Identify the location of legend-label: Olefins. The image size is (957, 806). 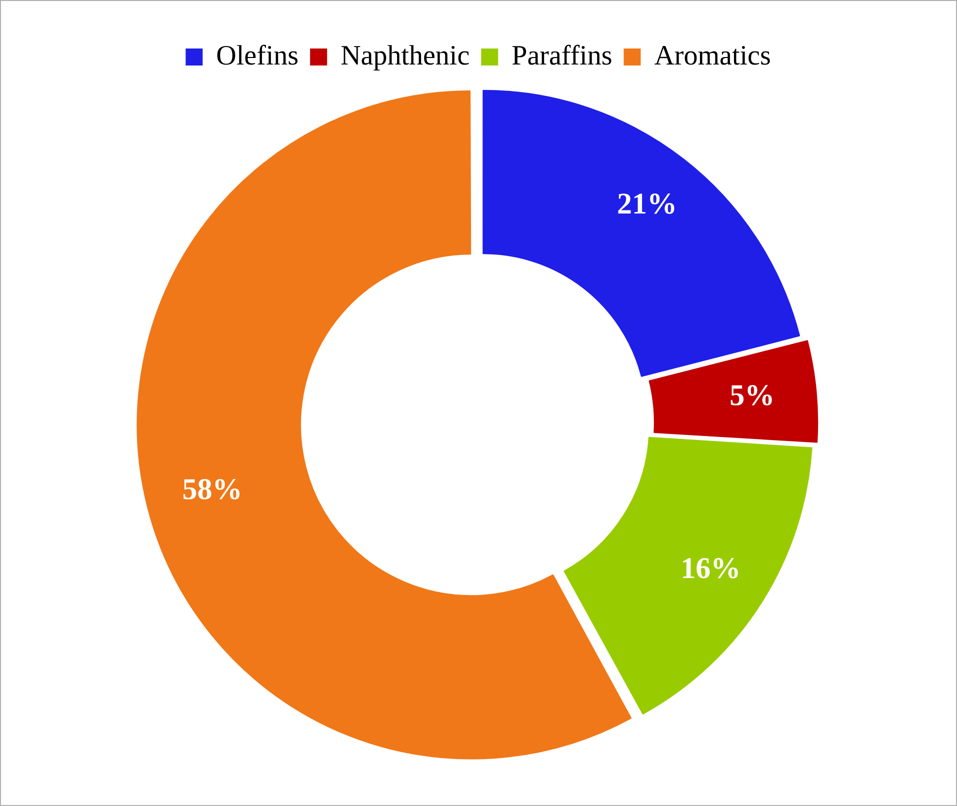
(257, 56).